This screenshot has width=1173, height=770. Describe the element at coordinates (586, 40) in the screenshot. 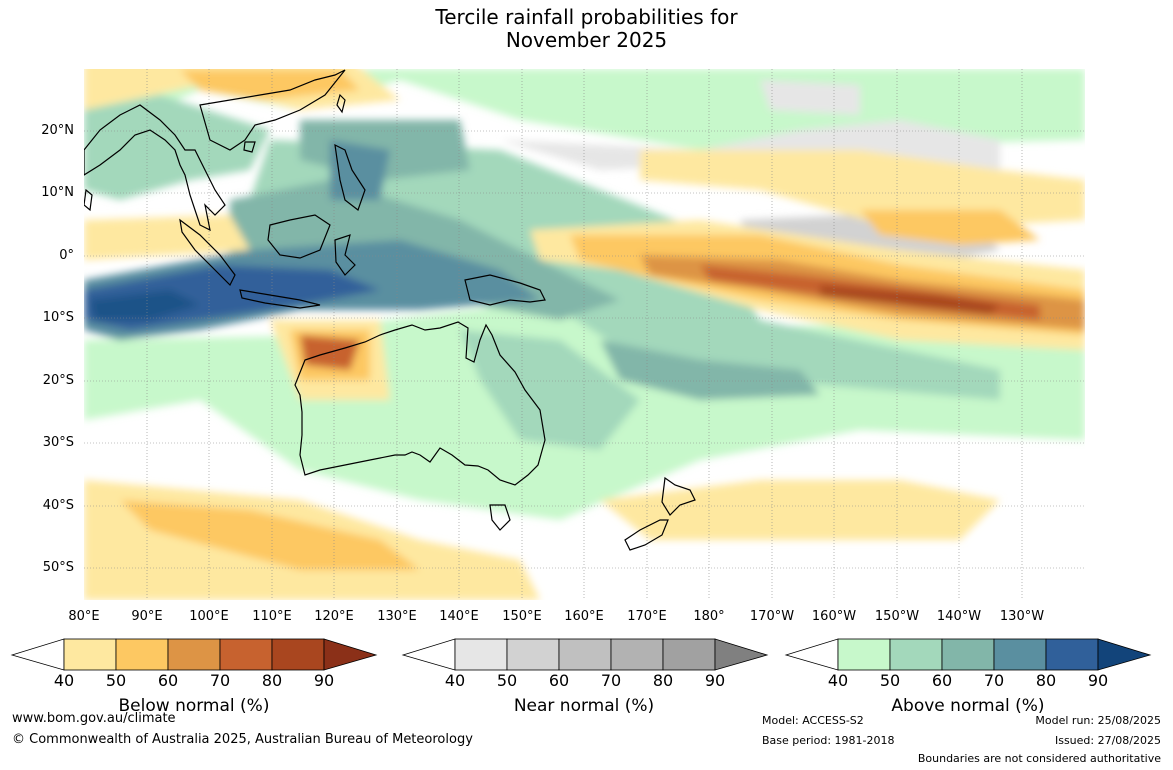

I see `map-title-line2: November 2025` at that location.